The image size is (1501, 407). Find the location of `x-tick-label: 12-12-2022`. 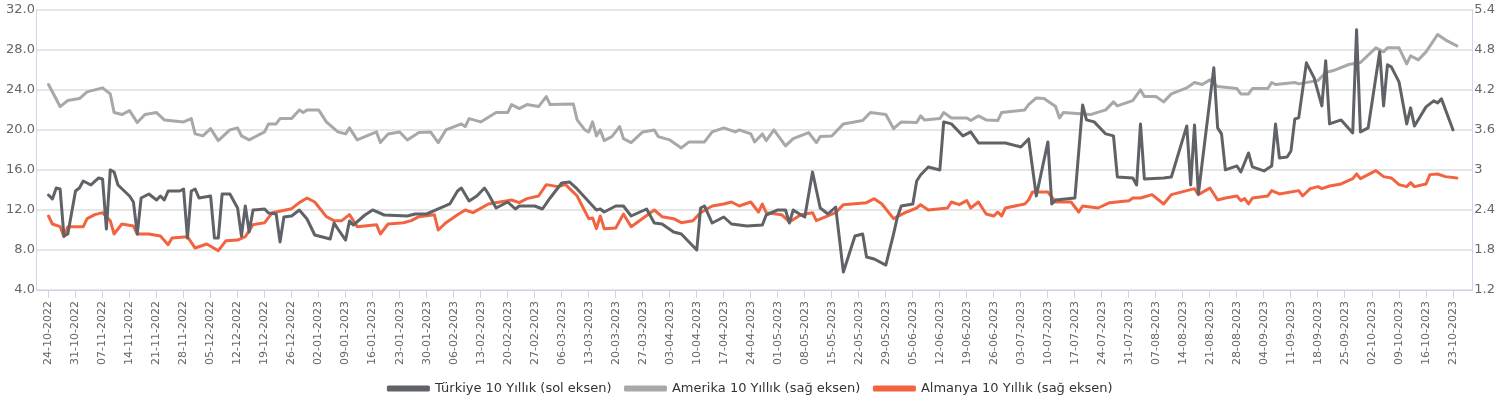

x-tick-label: 12-12-2022 is located at coordinates (237, 333).